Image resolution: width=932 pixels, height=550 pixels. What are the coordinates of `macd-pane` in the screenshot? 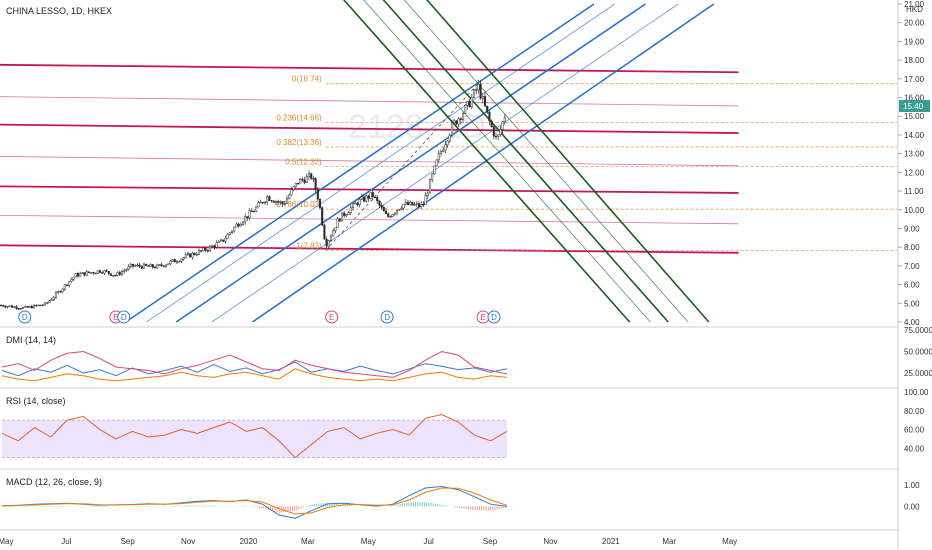 It's located at (254, 502).